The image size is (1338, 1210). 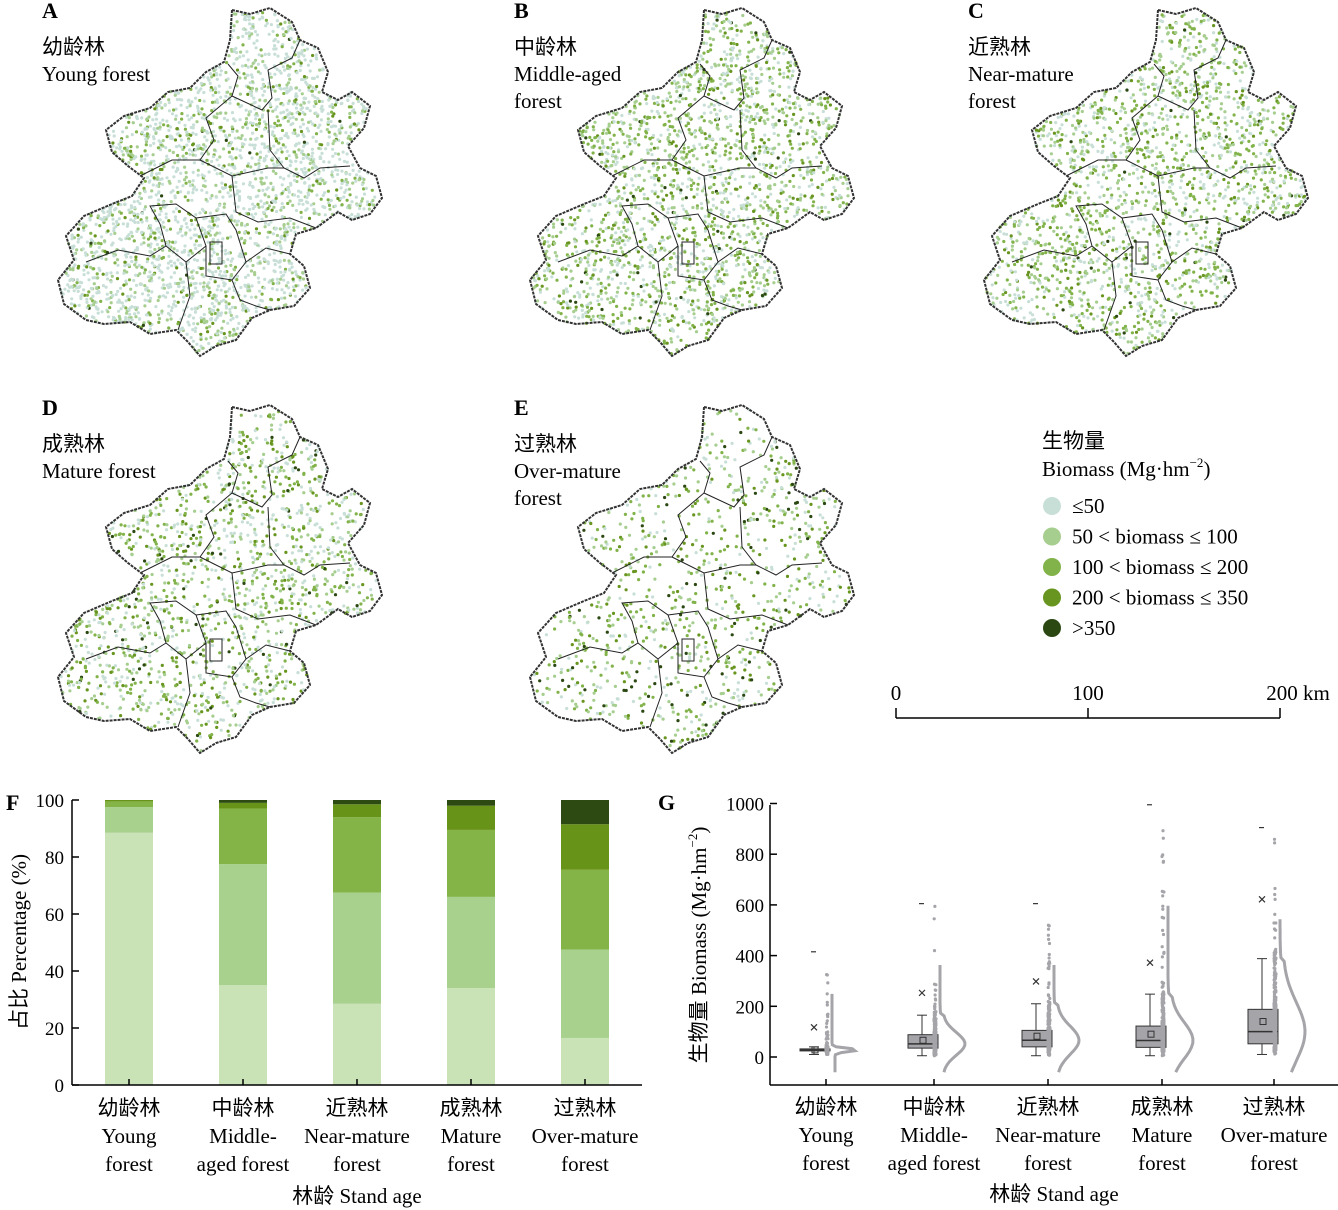 What do you see at coordinates (750, 1007) in the screenshot?
I see `g-ytick-label: 200` at bounding box center [750, 1007].